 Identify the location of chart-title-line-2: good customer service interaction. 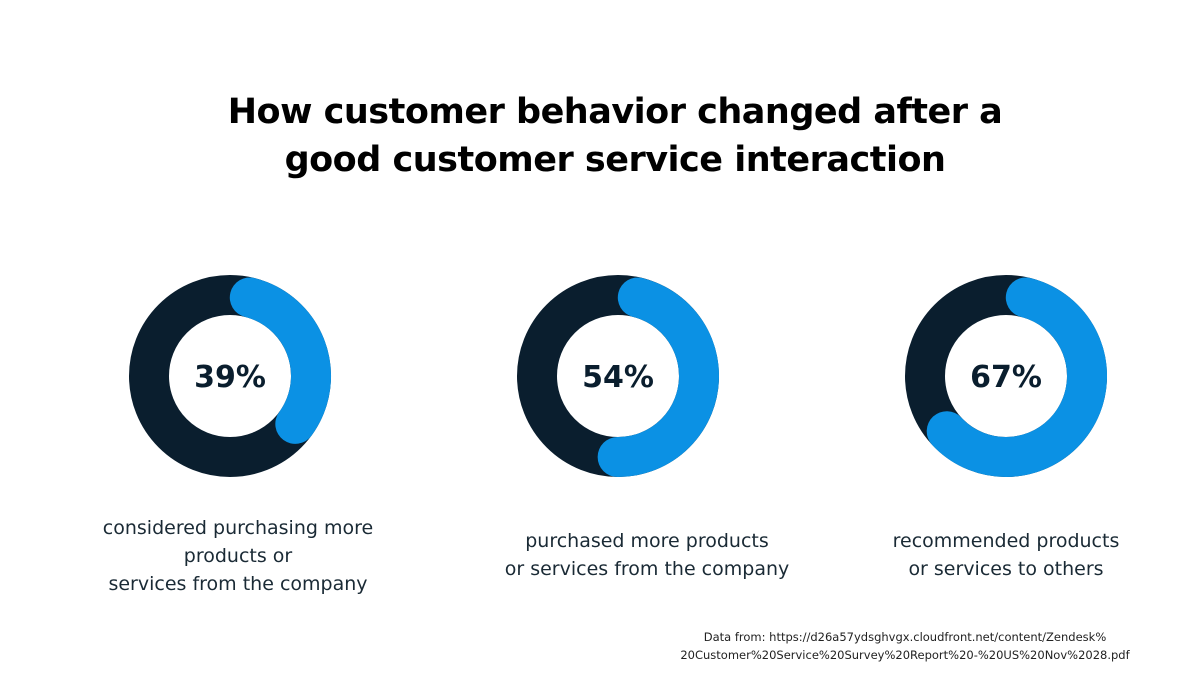
(615, 160).